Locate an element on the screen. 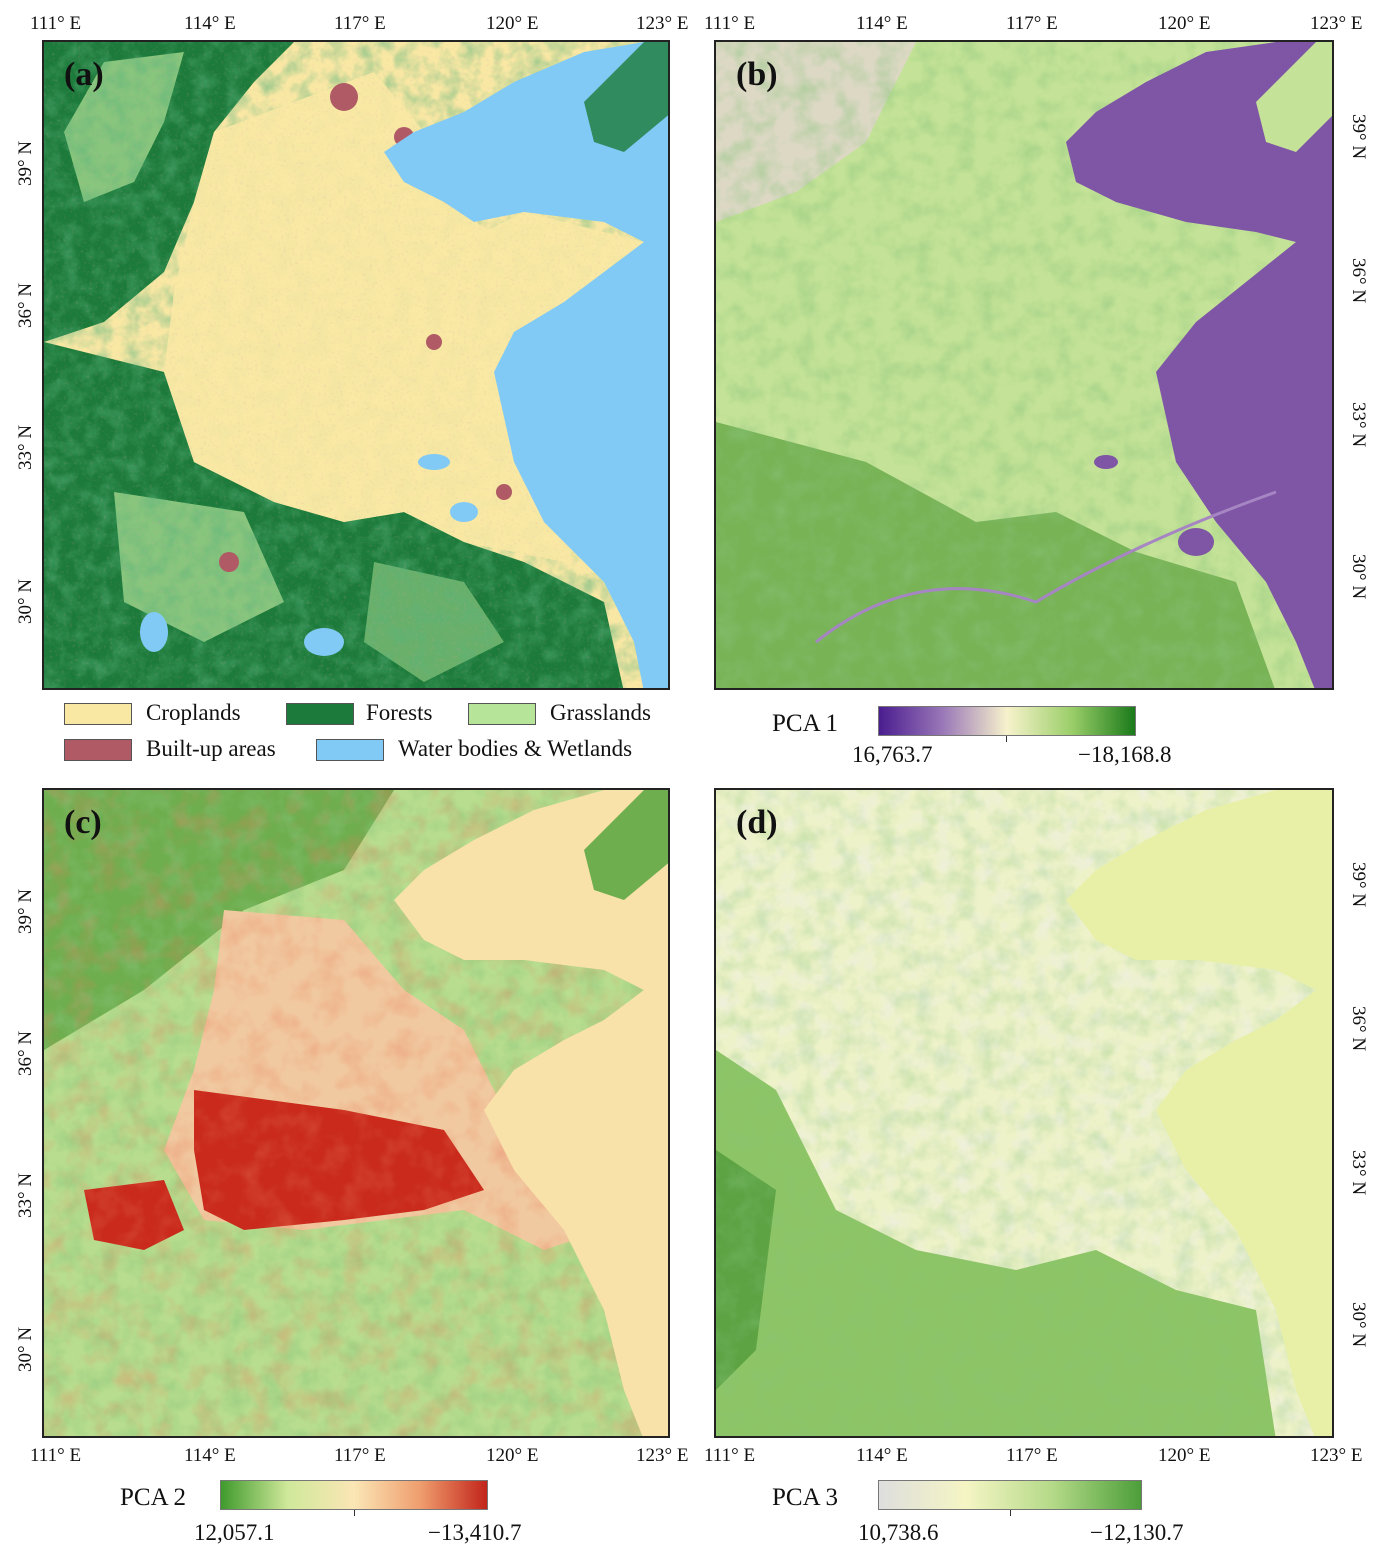  pca1-max-label: −18,168.8 is located at coordinates (1125, 754).